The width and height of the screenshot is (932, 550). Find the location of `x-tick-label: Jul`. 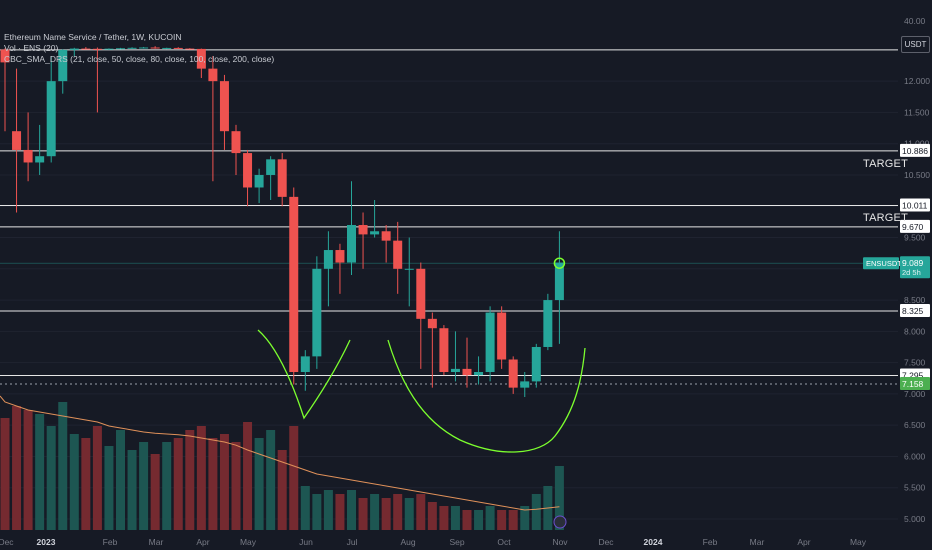

x-tick-label: Jul is located at coordinates (352, 542).